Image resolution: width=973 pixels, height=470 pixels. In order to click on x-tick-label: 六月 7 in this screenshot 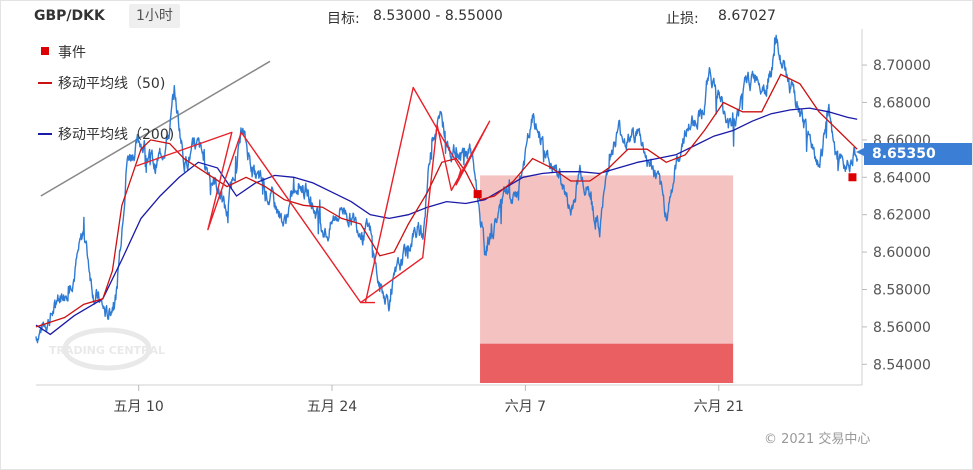, I will do `click(525, 407)`.